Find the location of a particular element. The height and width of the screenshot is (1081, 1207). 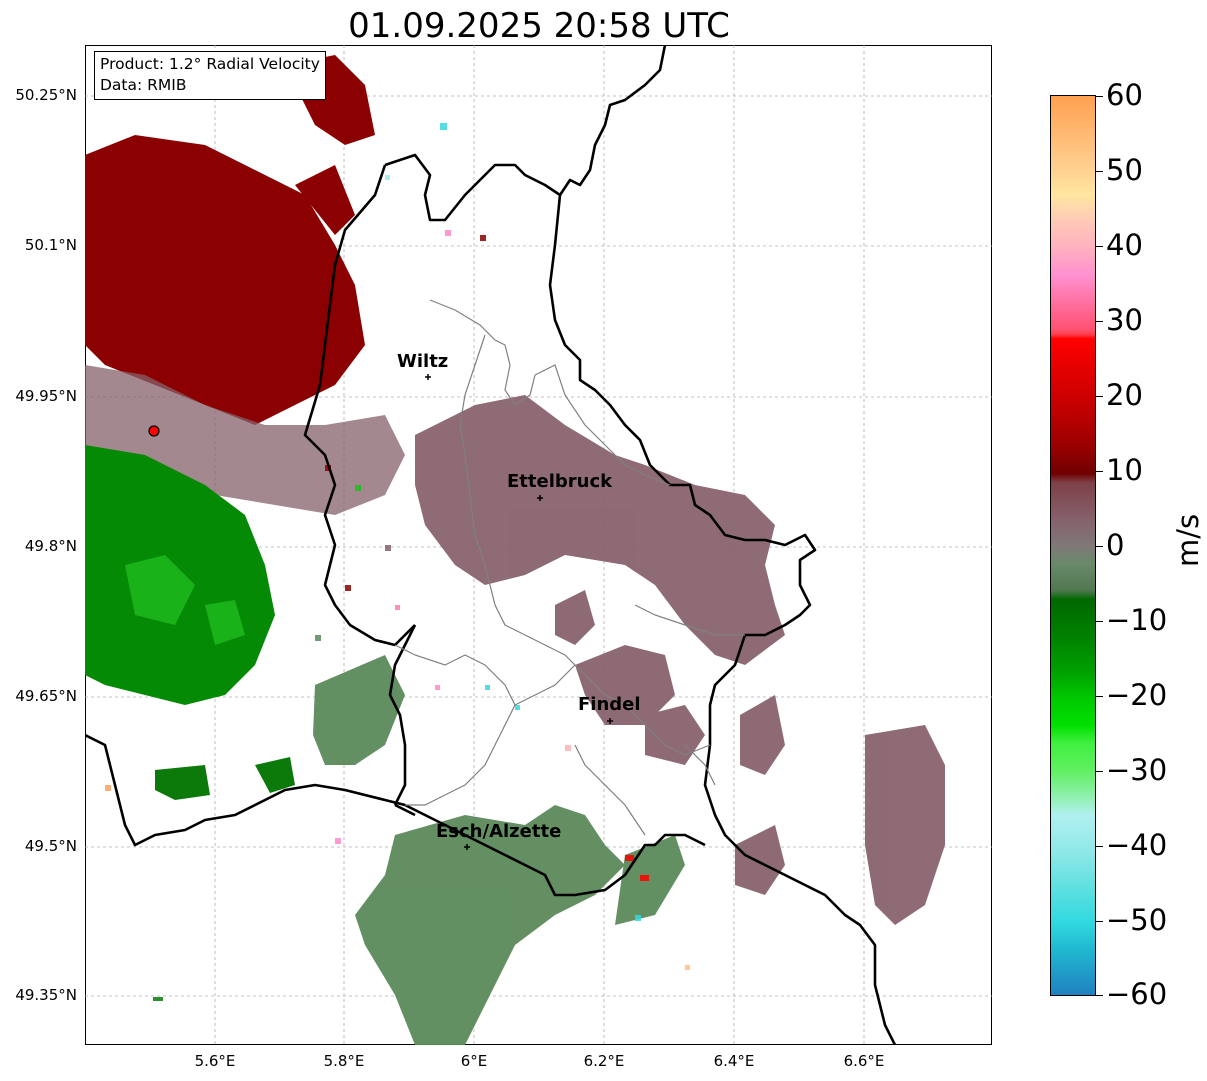

velocity-colorbar is located at coordinates (1073, 545).